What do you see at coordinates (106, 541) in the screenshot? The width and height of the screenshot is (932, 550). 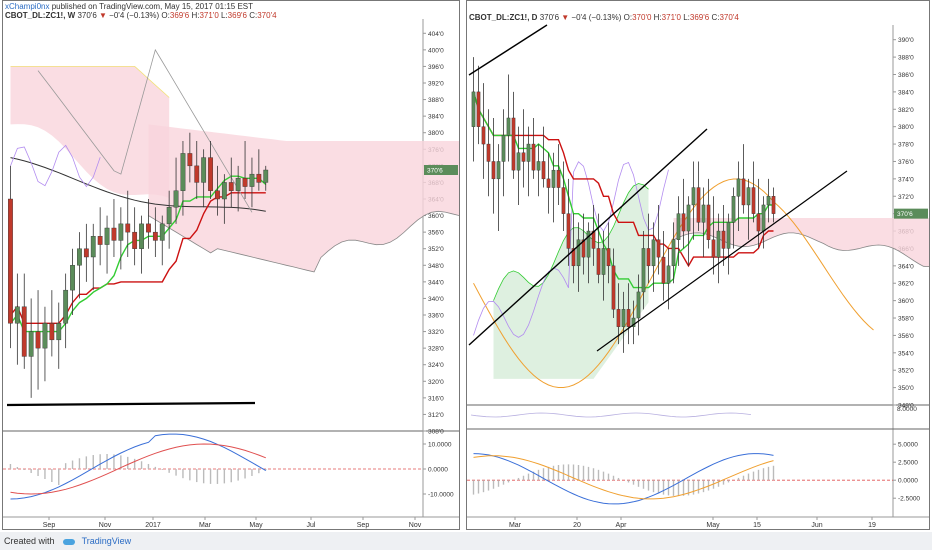 I see `tradingview-brand-link: TradingView` at bounding box center [106, 541].